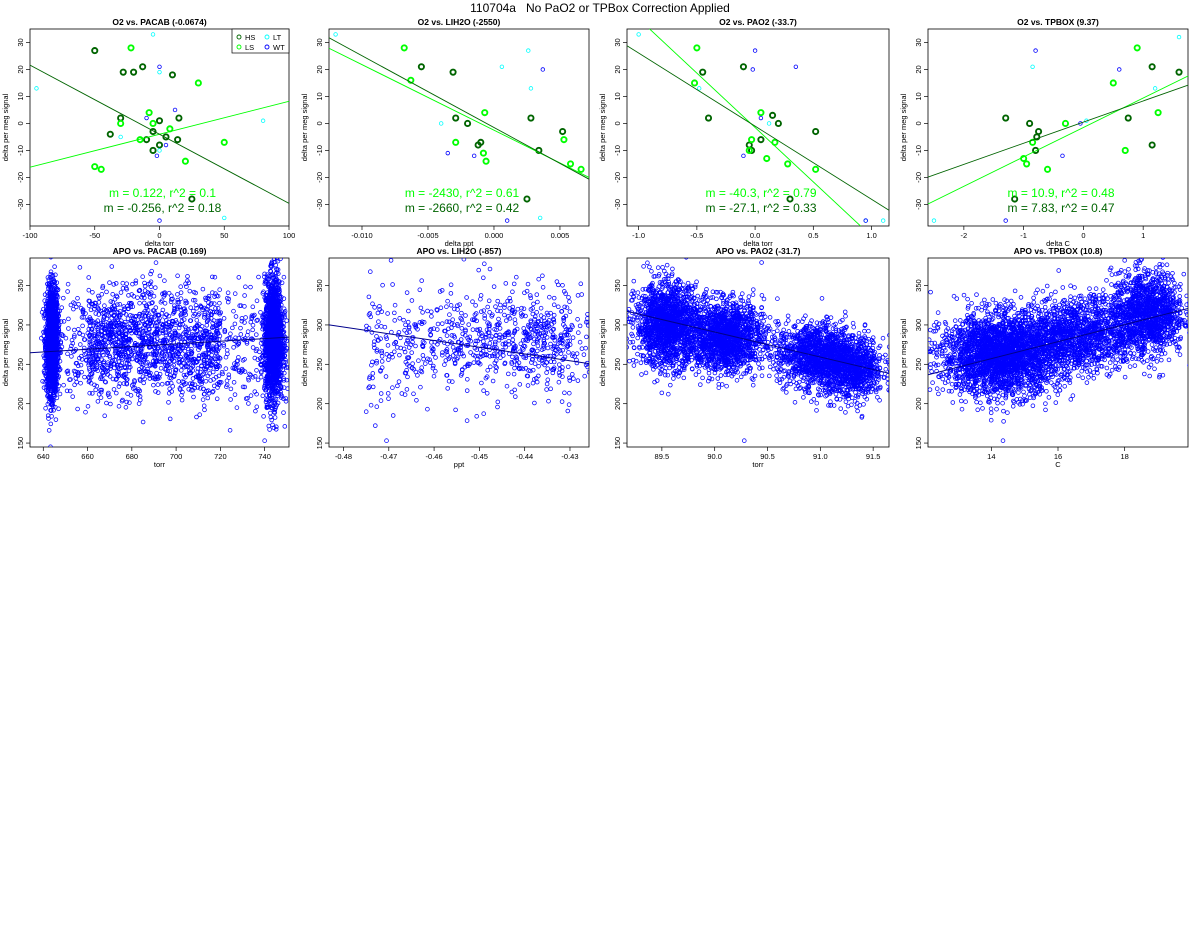  I want to click on x-tick-label: -1, so click(1023, 235).